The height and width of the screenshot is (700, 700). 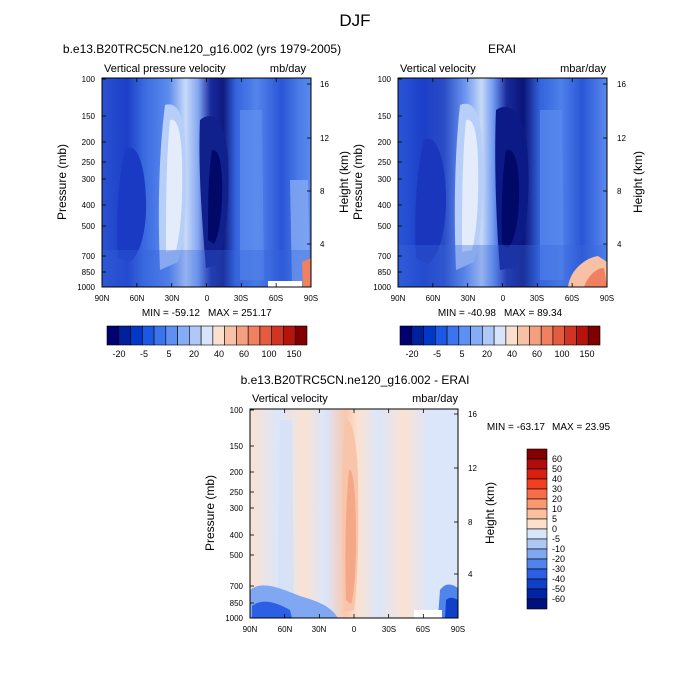 I want to click on panel-model-min: MIN = -59.12, so click(x=171, y=313).